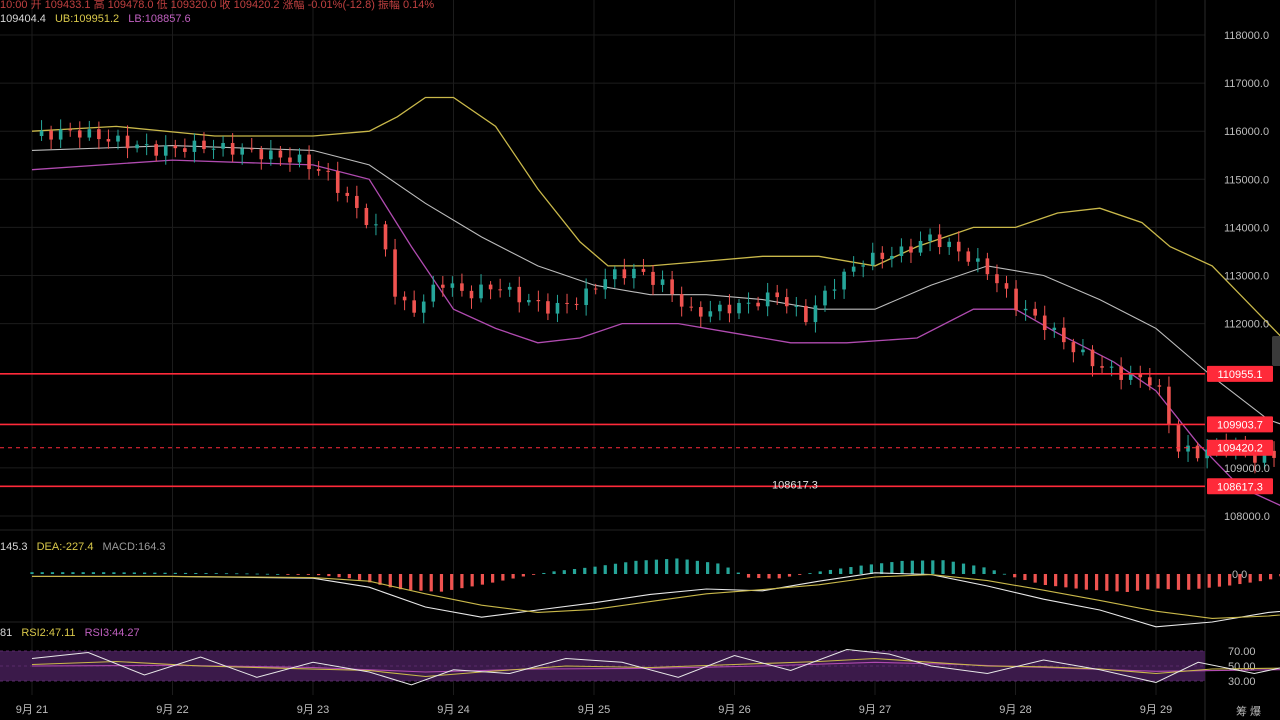  Describe the element at coordinates (453, 710) in the screenshot. I see `date-tick-label: 9月 24` at that location.